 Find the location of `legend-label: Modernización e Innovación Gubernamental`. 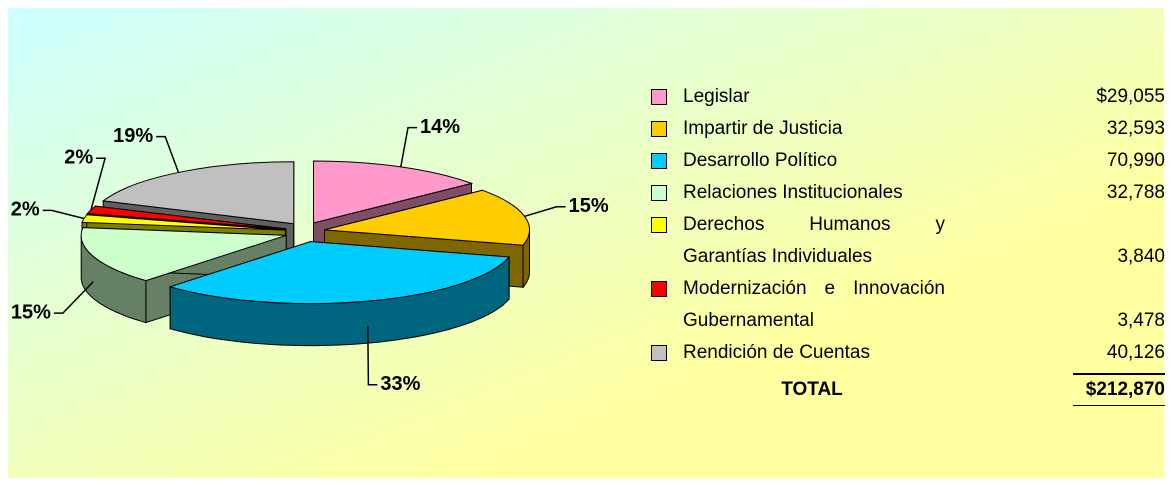

legend-label: Modernización e Innovación Gubernamental is located at coordinates (814, 304).